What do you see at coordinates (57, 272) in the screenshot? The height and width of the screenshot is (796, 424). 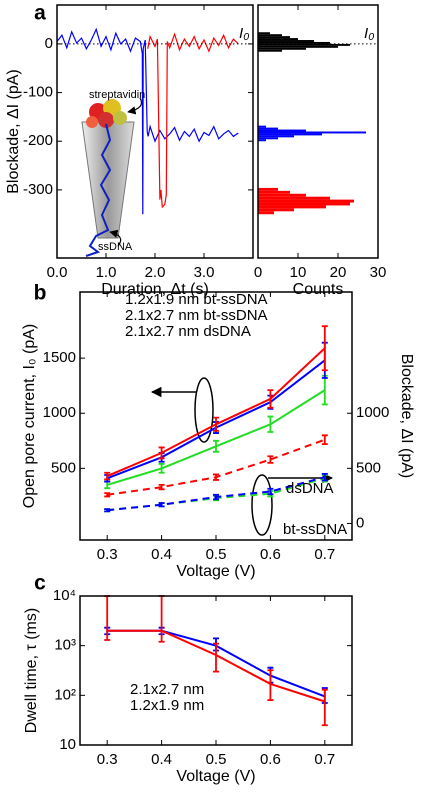 I see `x-tick-label: 0.0` at bounding box center [57, 272].